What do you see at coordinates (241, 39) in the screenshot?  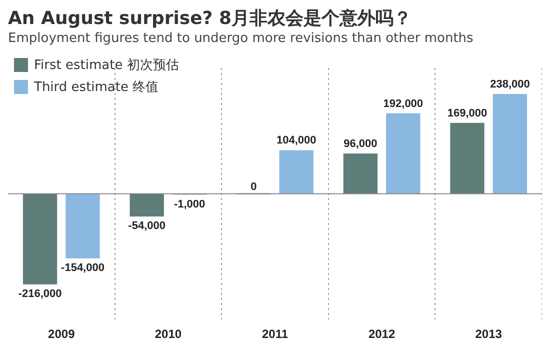 I see `chart-subtitle: Employment figures tend to undergo more revisions than other months` at bounding box center [241, 39].